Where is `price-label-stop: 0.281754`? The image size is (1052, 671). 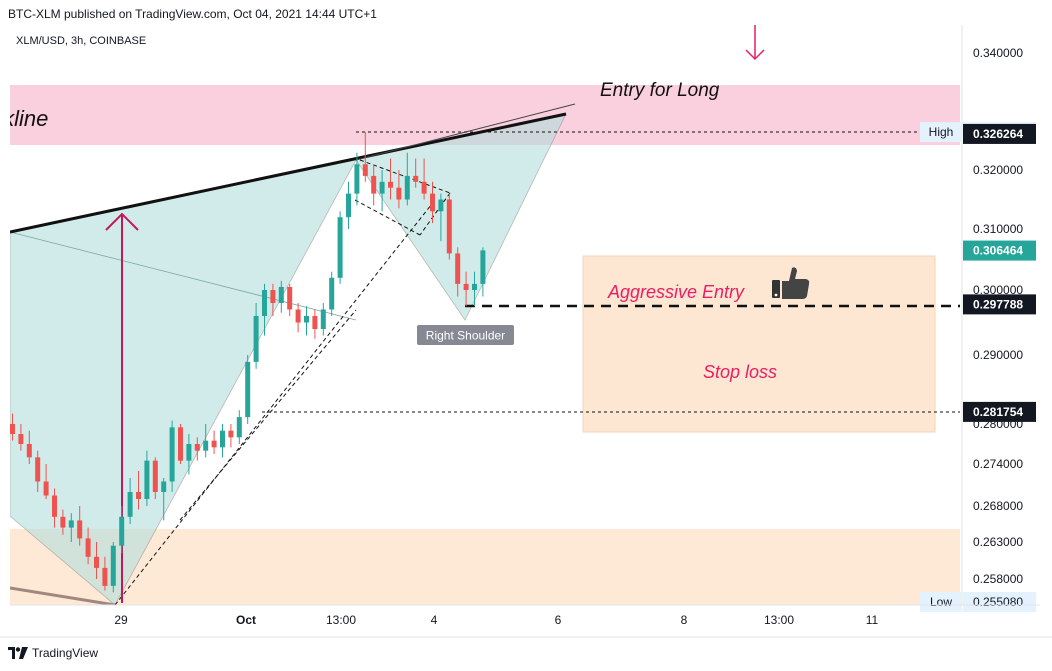
price-label-stop: 0.281754 is located at coordinates (998, 412).